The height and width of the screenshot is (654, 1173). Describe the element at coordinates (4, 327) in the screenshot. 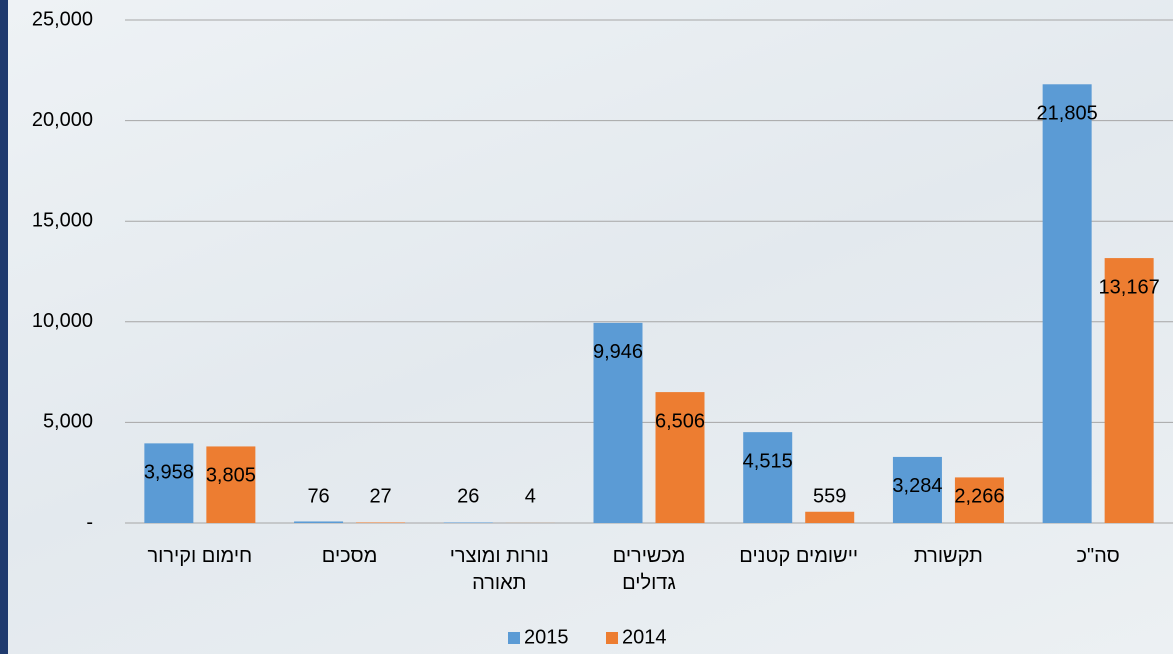

I see `left-border` at that location.